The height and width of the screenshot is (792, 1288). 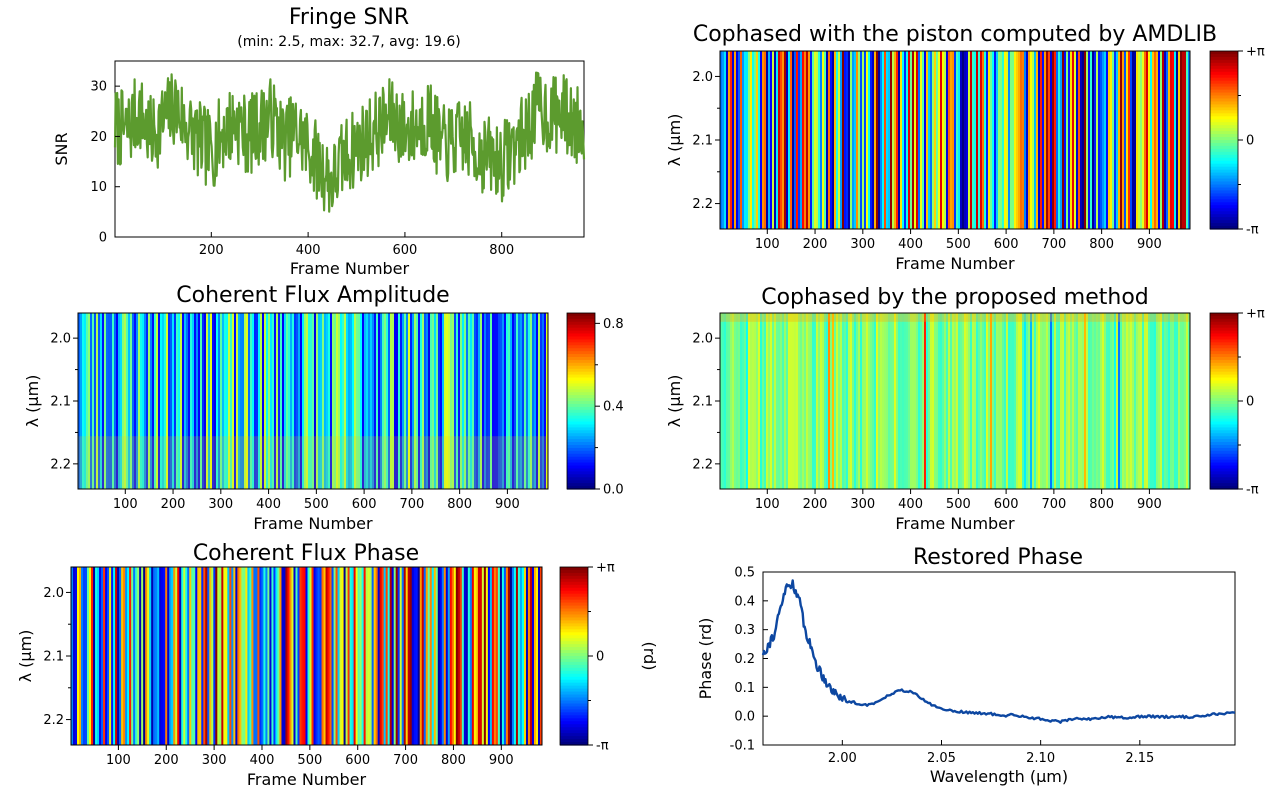 What do you see at coordinates (405, 250) in the screenshot?
I see `x-tick-label: 600` at bounding box center [405, 250].